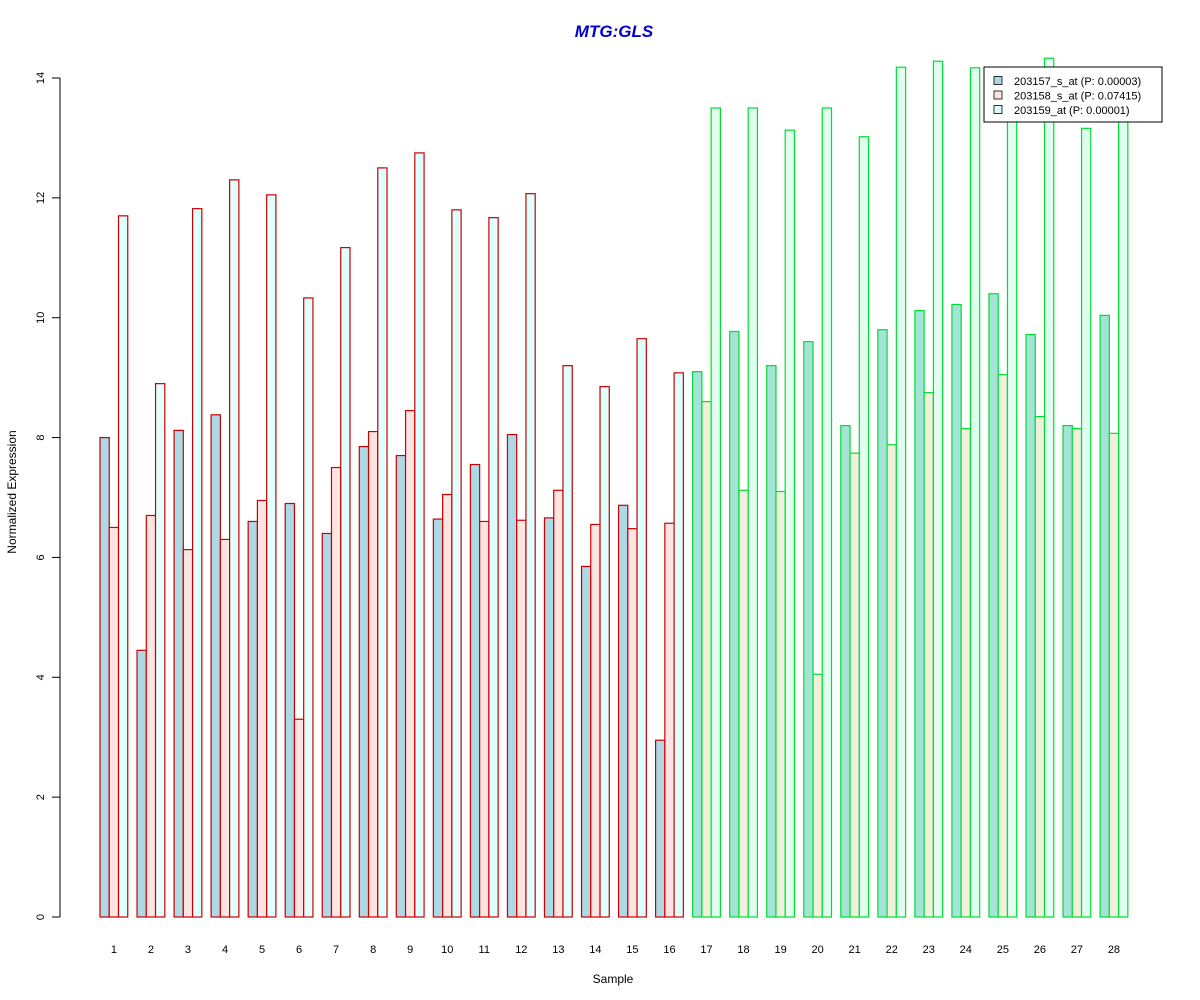  Describe the element at coordinates (1003, 950) in the screenshot. I see `x-tick-label: 25` at that location.